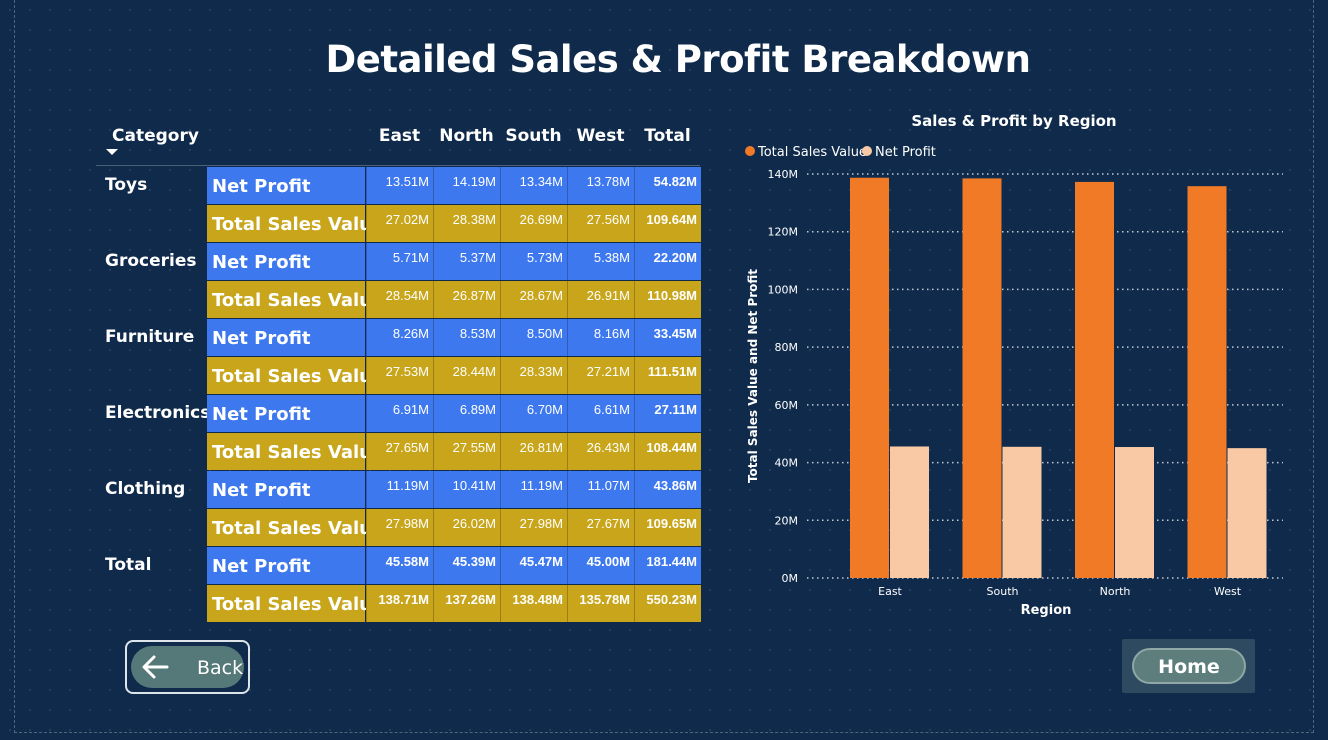 This screenshot has height=740, width=1328. I want to click on back-button-pill: Back, so click(187, 667).